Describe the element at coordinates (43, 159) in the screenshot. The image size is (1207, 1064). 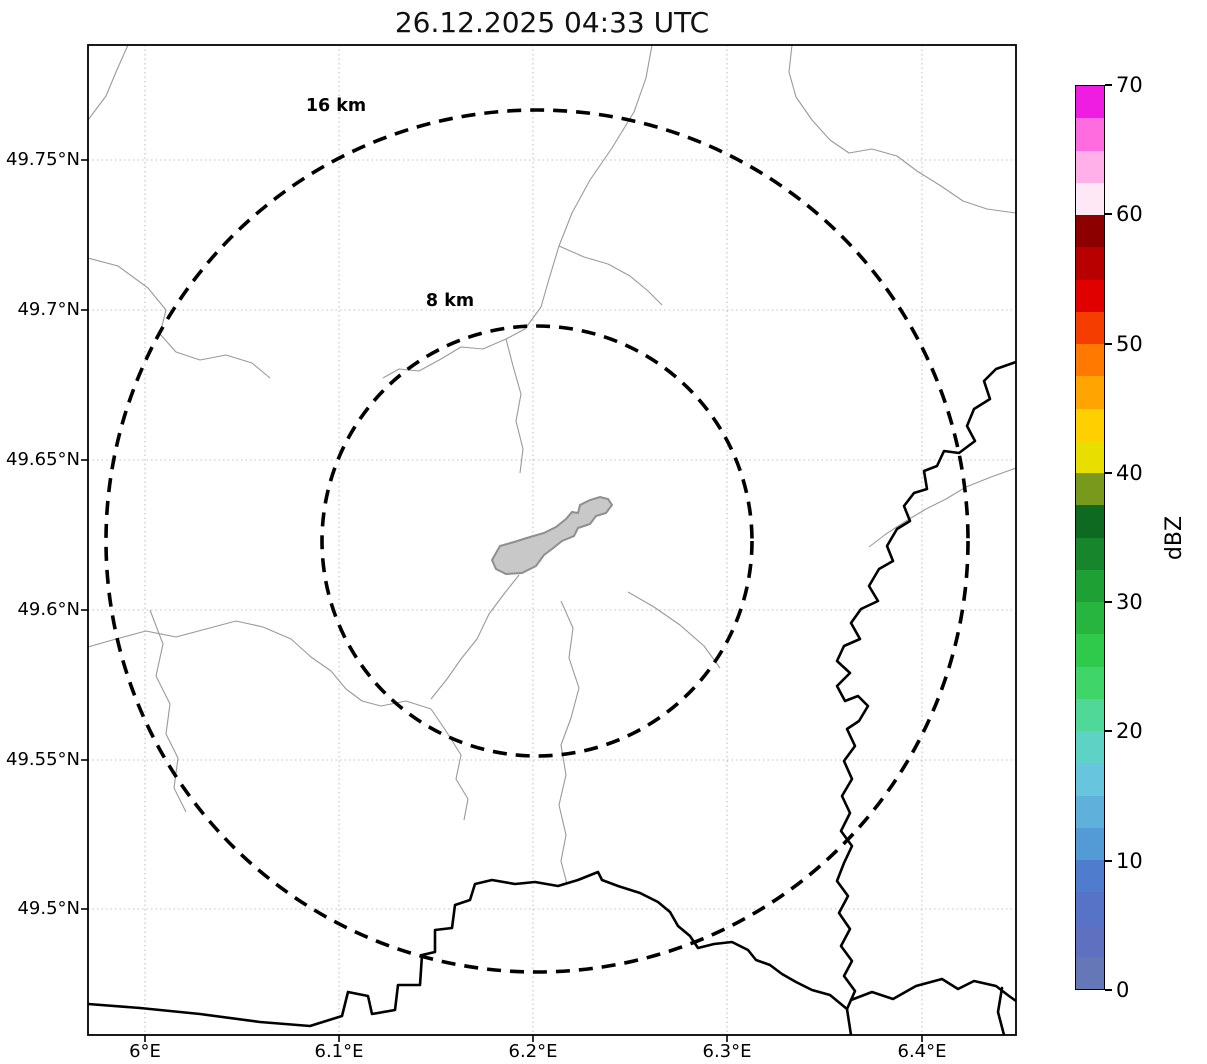
I see `y-tick-label: 49.75°N` at that location.